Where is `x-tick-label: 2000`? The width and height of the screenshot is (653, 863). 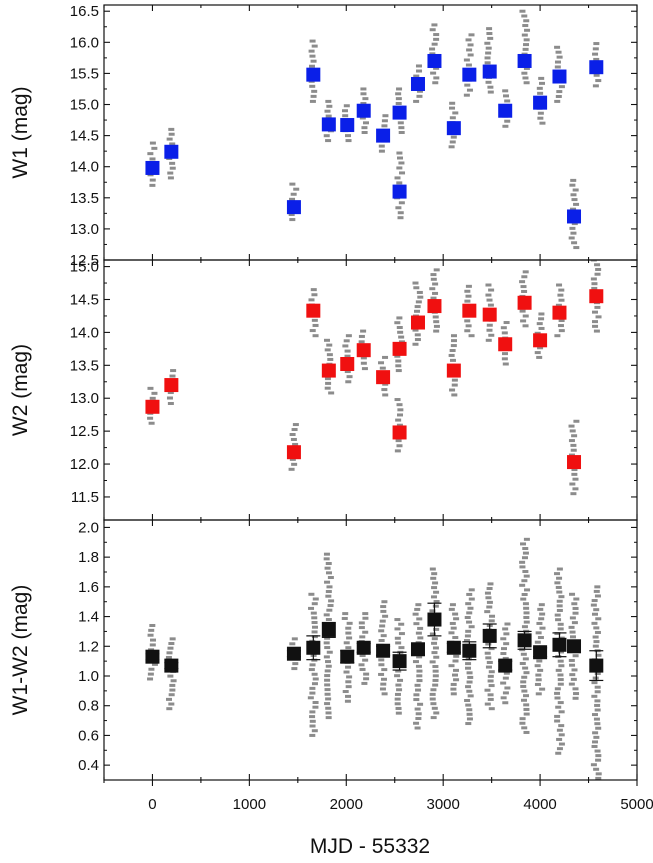
x-tick-label: 2000 is located at coordinates (346, 804).